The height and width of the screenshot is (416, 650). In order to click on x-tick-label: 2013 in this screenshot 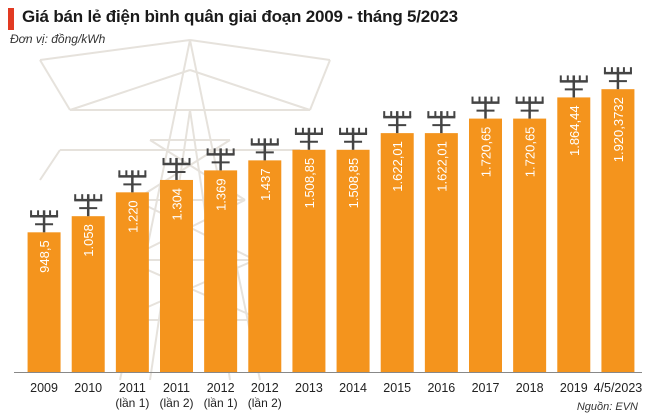, I will do `click(309, 388)`.